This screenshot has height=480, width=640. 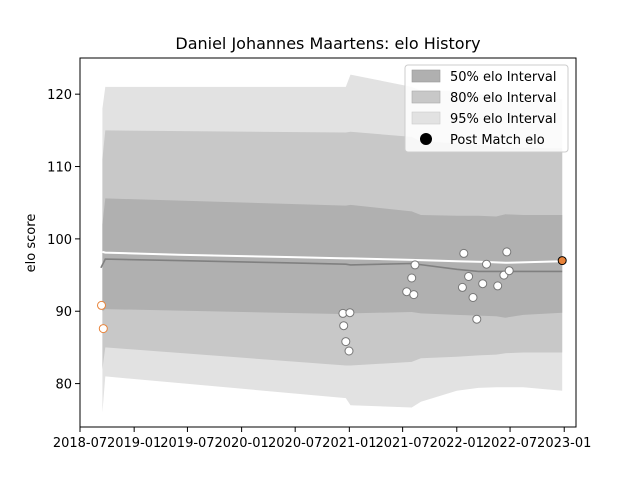 I want to click on legend-label-95: 95% elo Interval, so click(x=503, y=119).